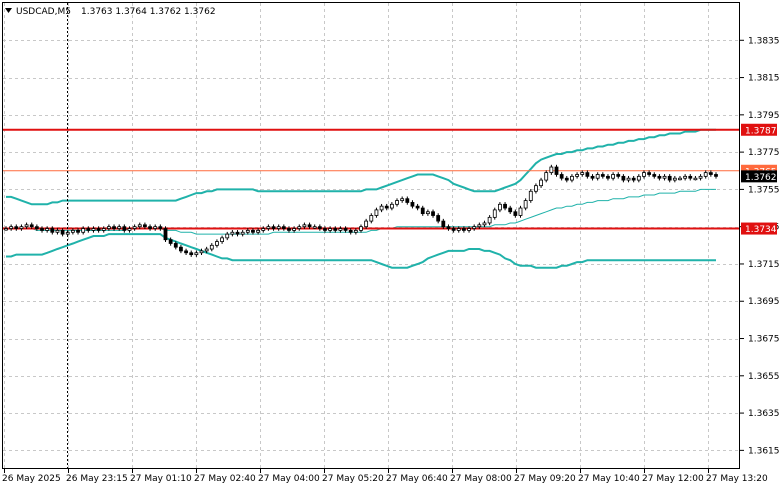  What do you see at coordinates (289, 479) in the screenshot?
I see `x-tick-label: 27 May 04:00` at bounding box center [289, 479].